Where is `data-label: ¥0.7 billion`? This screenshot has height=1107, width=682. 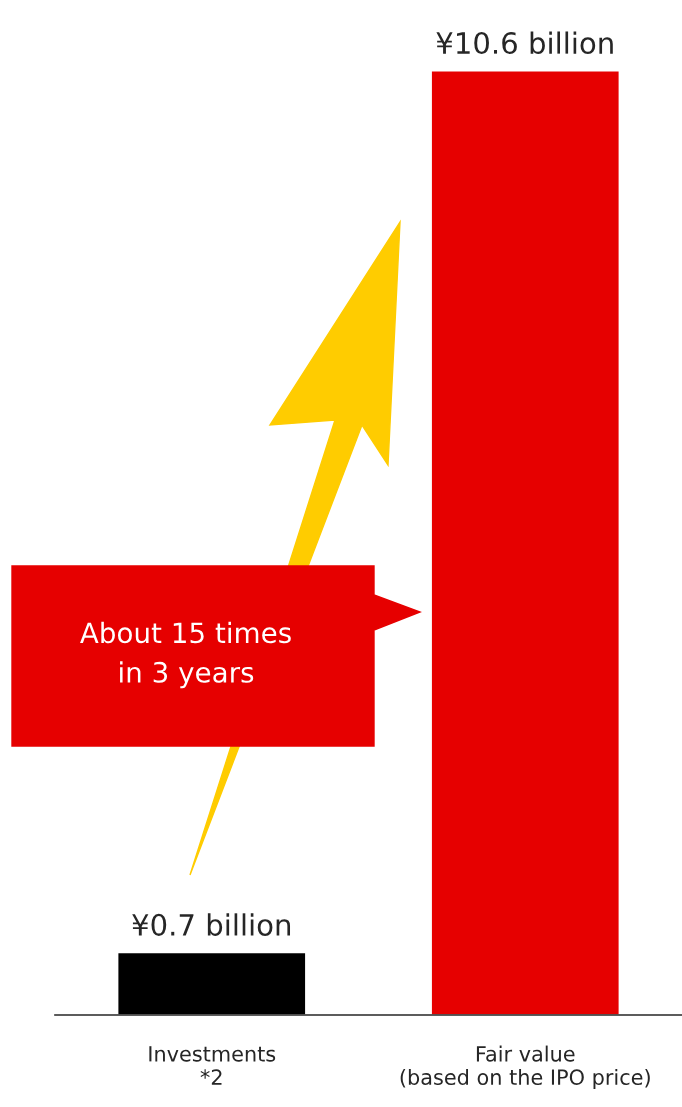 data-label: ¥0.7 billion is located at coordinates (211, 924).